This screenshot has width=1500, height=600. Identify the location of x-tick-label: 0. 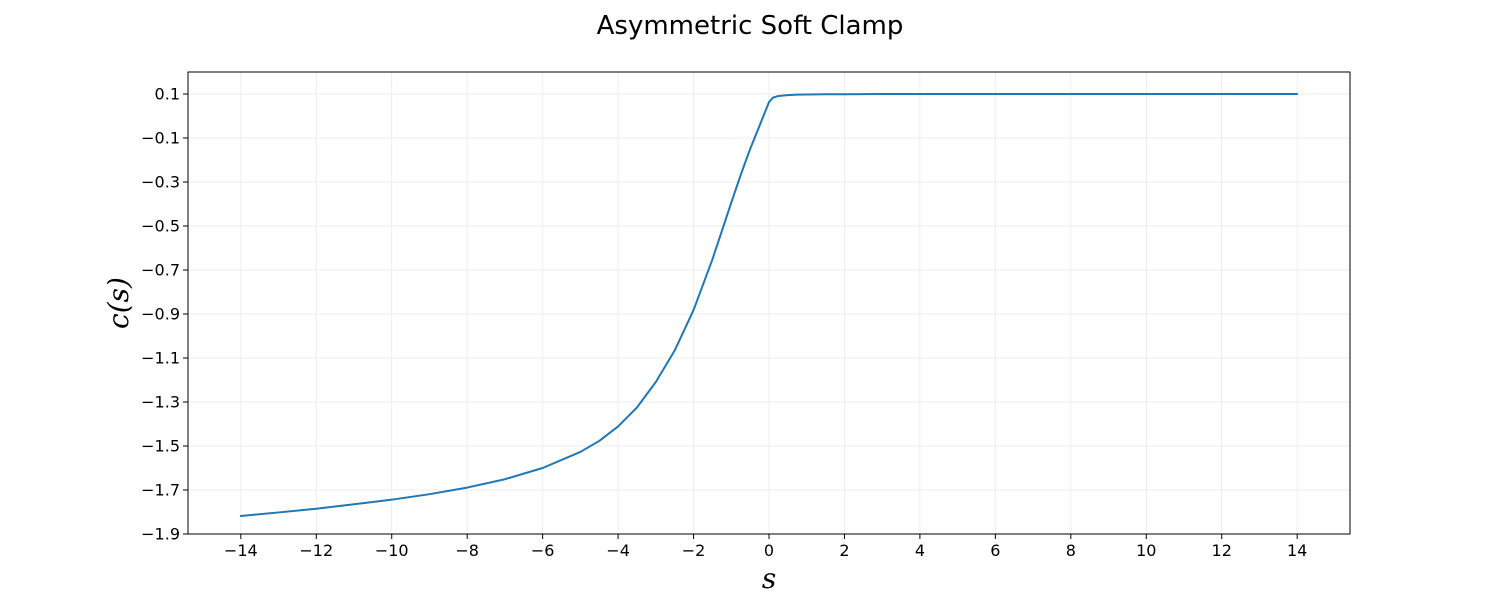
(769, 550).